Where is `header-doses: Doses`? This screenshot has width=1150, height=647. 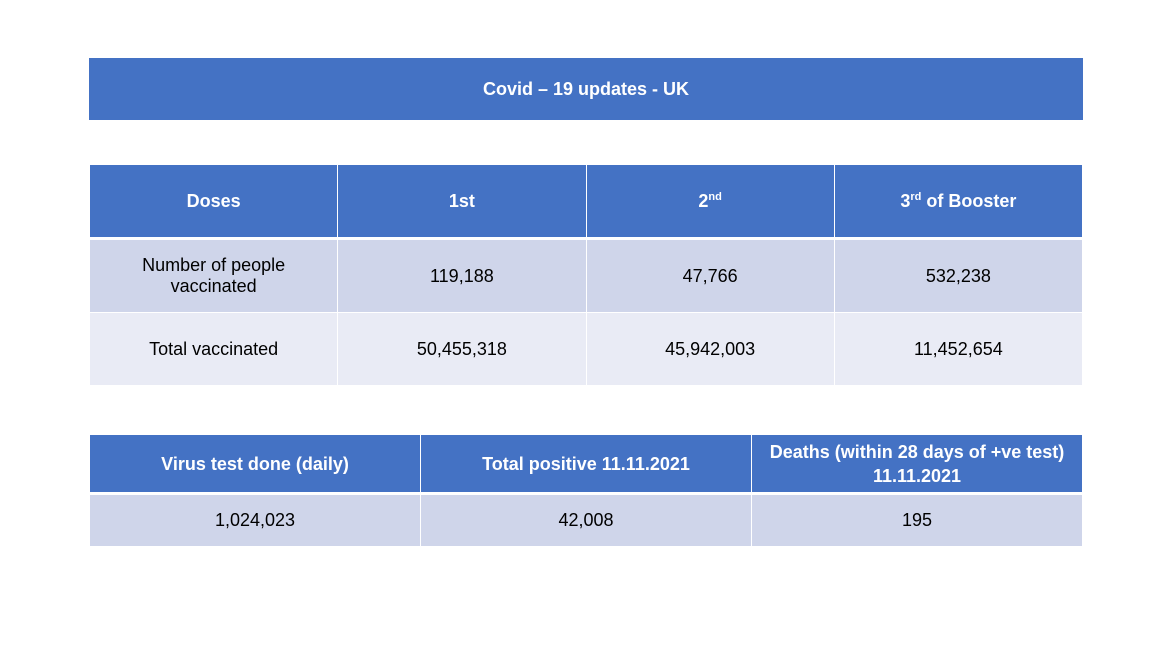 header-doses: Doses is located at coordinates (213, 202).